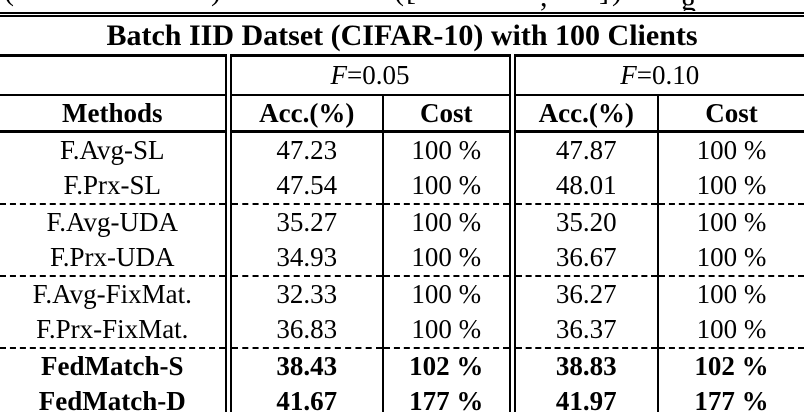 The height and width of the screenshot is (412, 804). I want to click on group-header-f005: F=0.05, so click(368, 75).